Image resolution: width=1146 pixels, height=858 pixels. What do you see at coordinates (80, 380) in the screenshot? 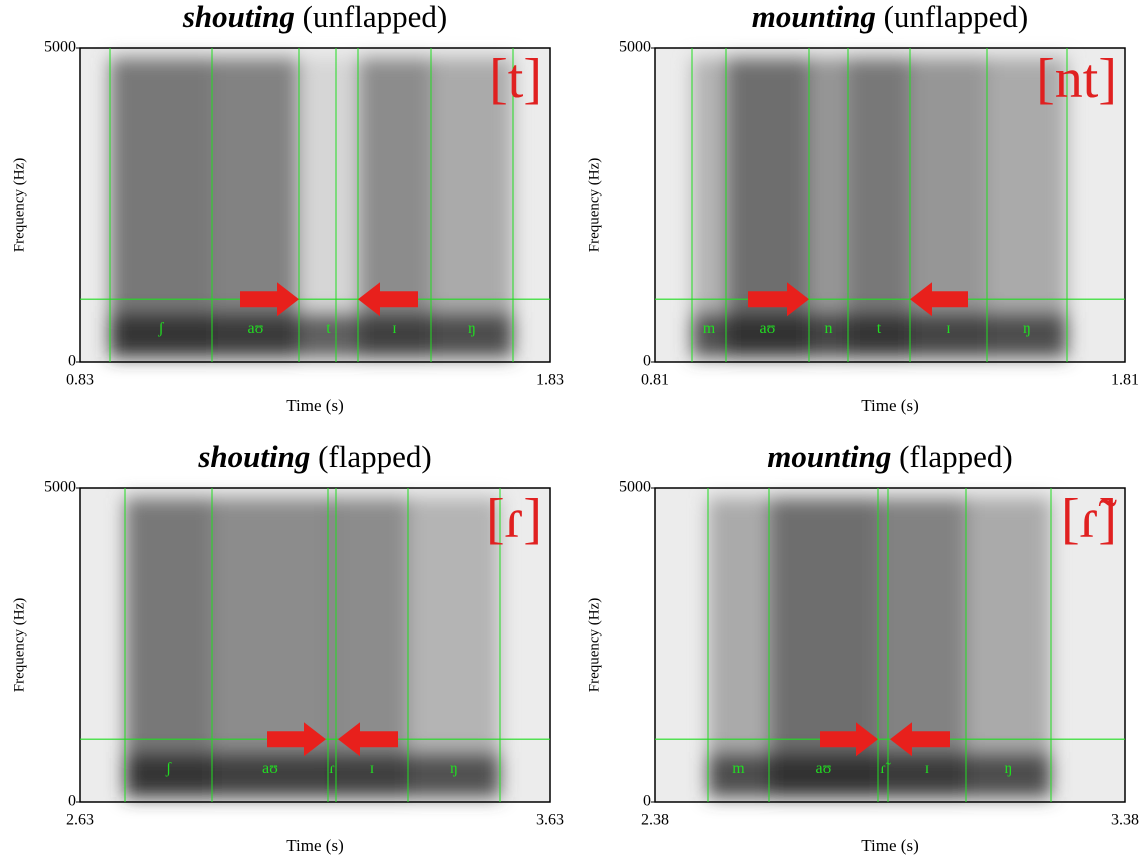
I see `x-tick-label: 0.83` at bounding box center [80, 380].